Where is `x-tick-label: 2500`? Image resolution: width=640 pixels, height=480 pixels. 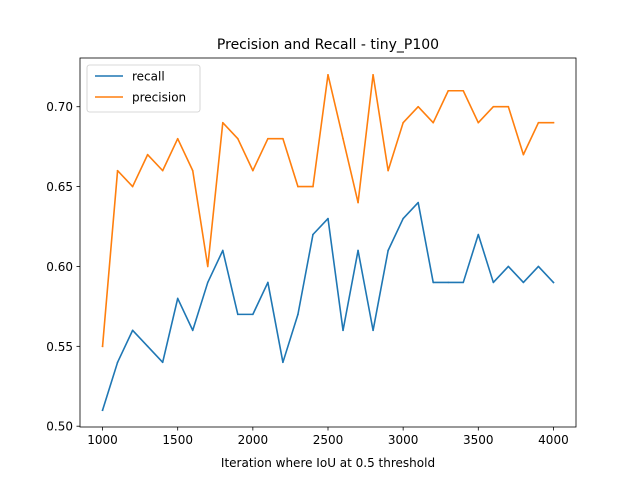 x-tick-label: 2500 is located at coordinates (328, 440).